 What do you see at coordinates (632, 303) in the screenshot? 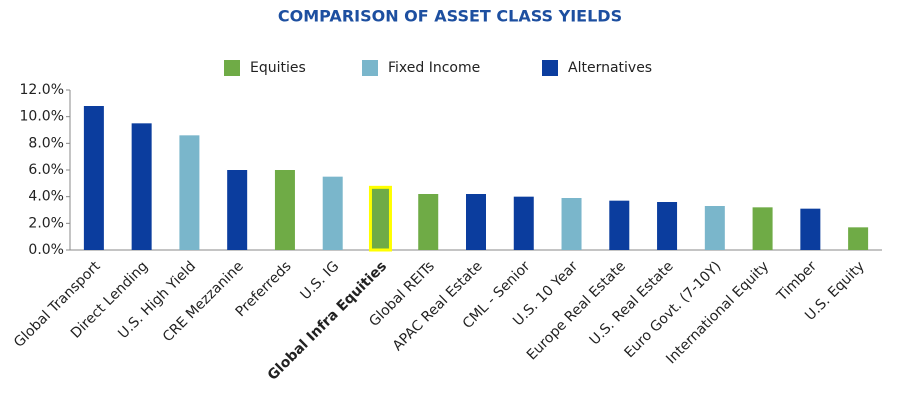
I see `x-tick-label: U.S. Real Estate` at bounding box center [632, 303].